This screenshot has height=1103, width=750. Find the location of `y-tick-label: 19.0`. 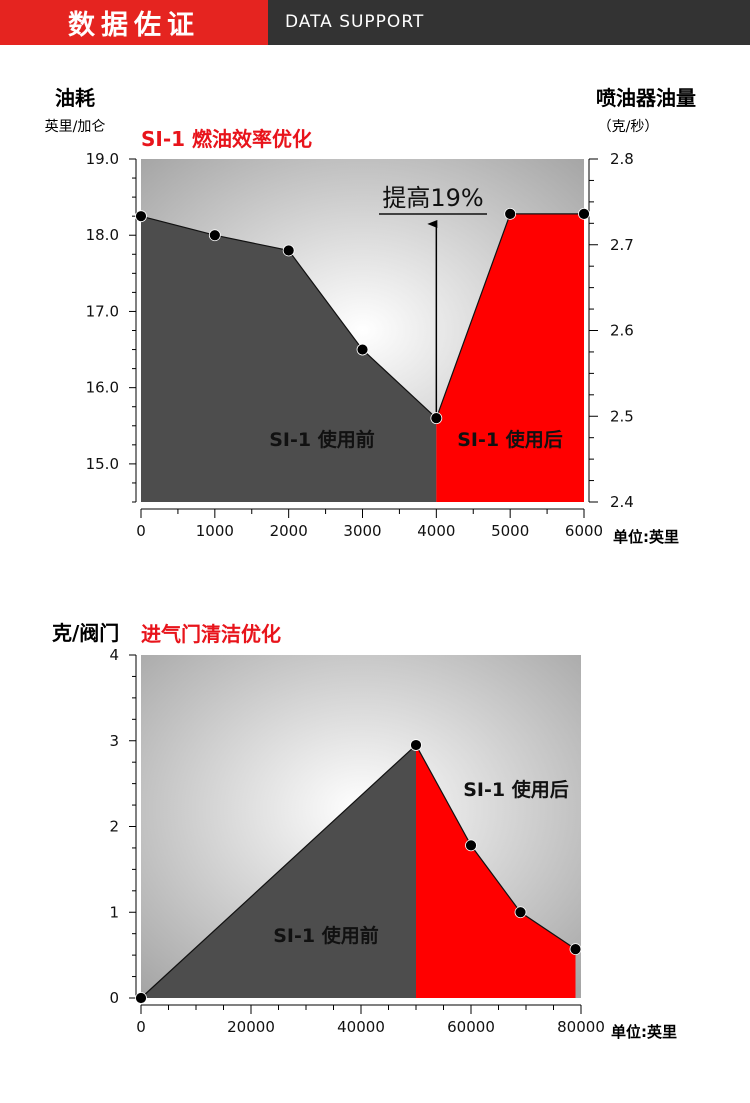

y-tick-label: 19.0 is located at coordinates (102, 159).